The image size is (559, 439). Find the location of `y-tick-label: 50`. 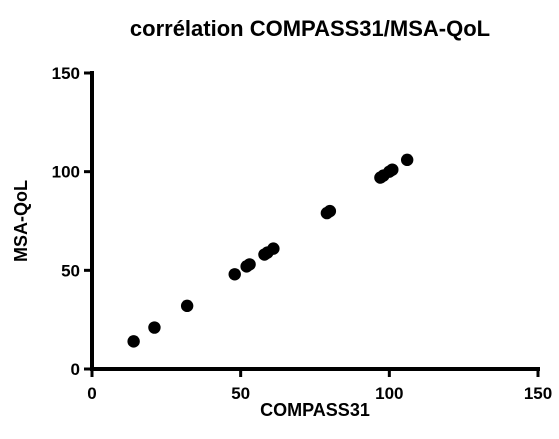

y-tick-label: 50 is located at coordinates (70, 270).